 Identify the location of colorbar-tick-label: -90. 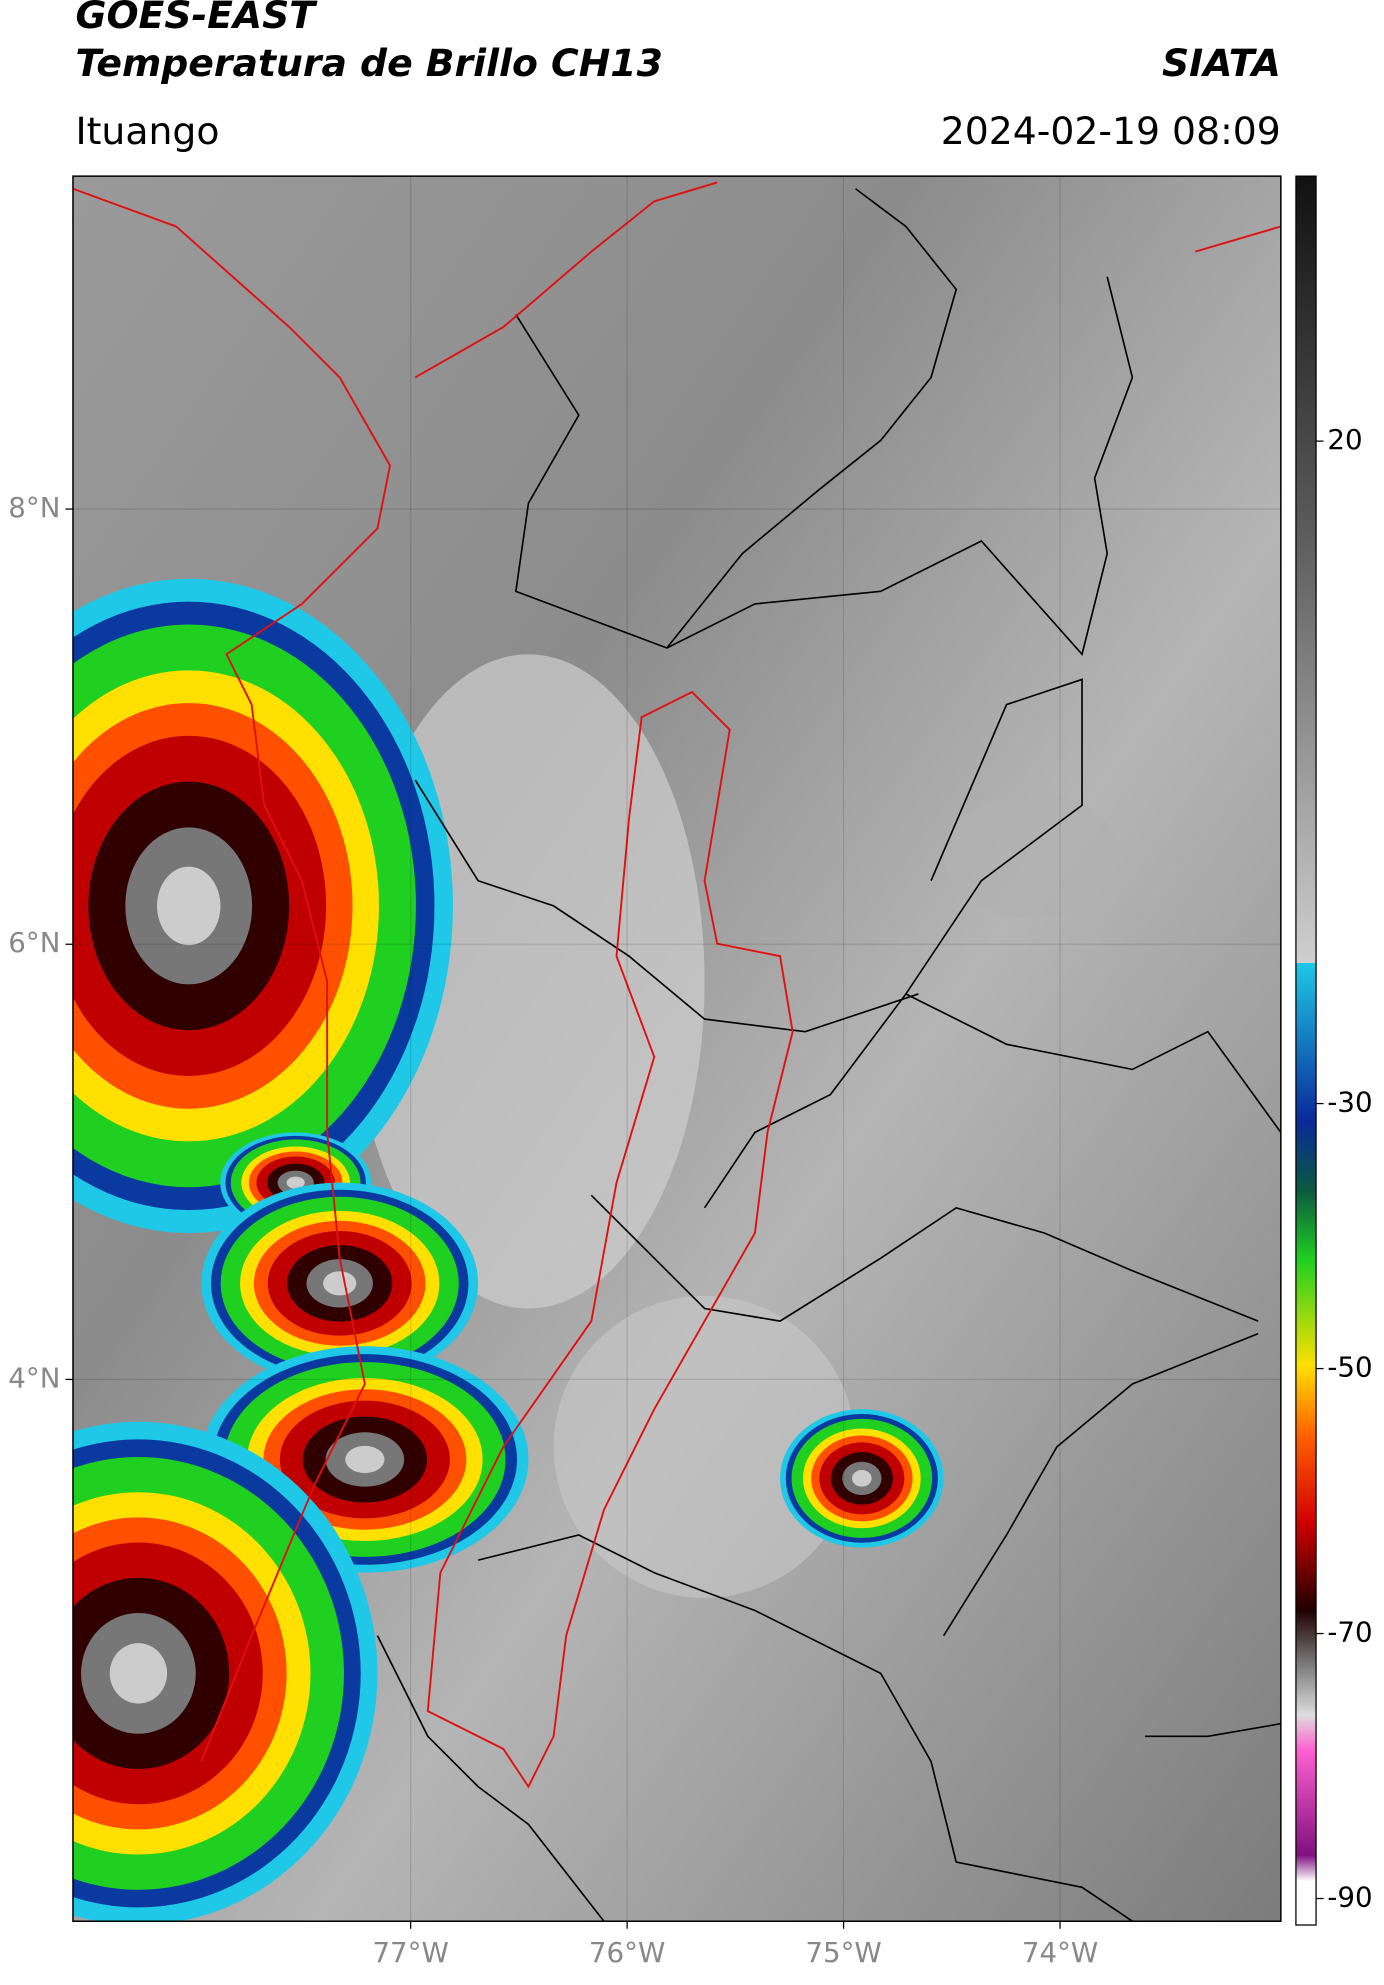
(1349, 1897).